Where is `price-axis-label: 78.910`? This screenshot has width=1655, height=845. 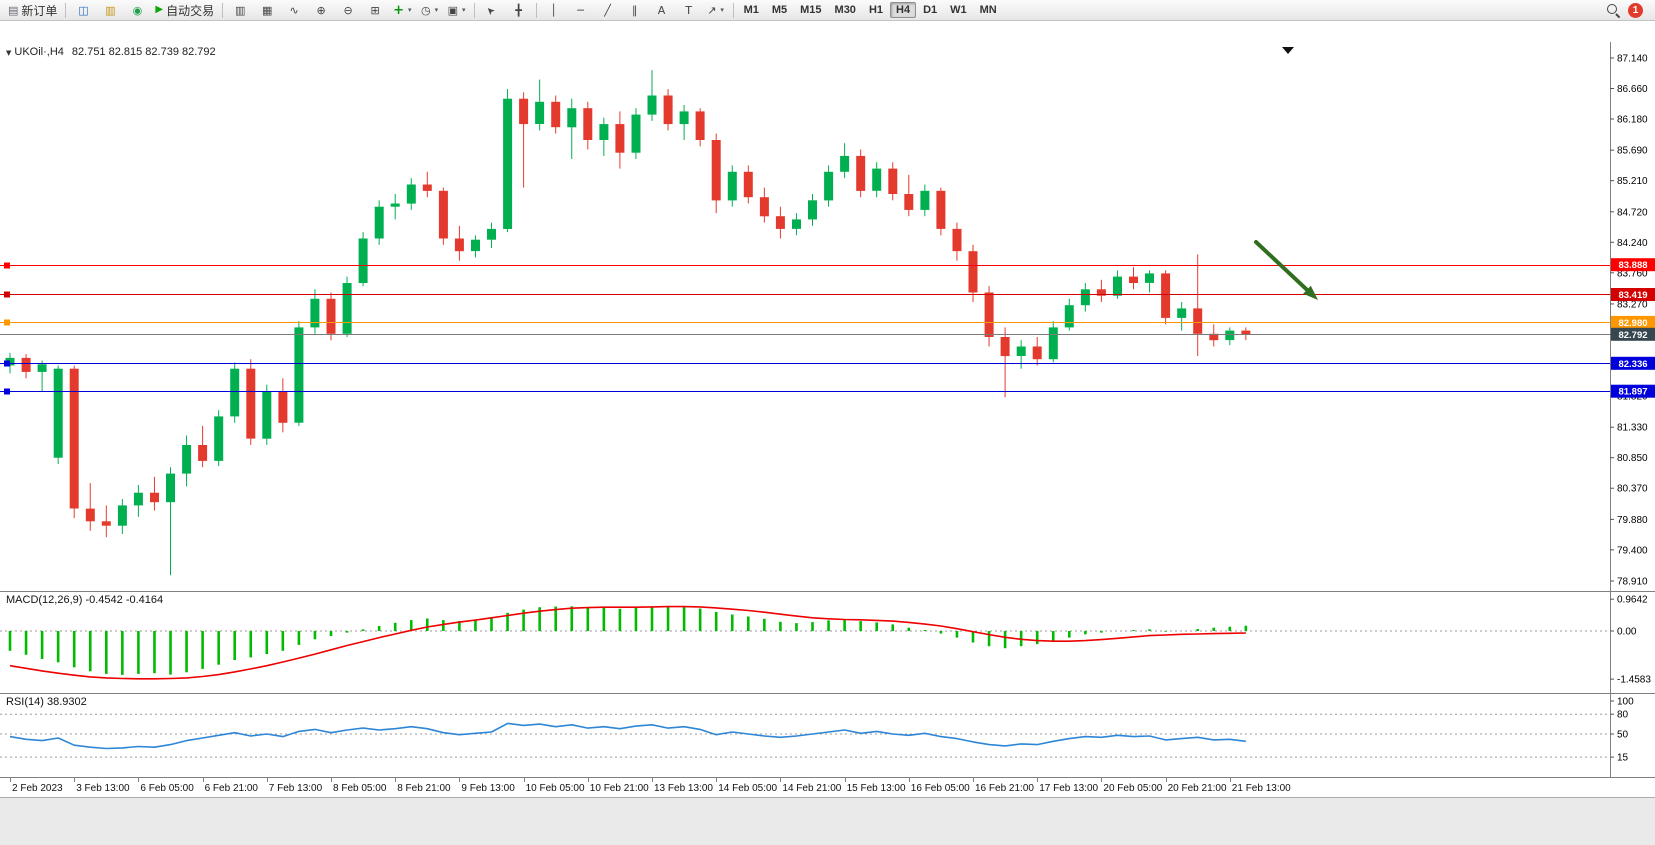
price-axis-label: 78.910 is located at coordinates (1632, 582).